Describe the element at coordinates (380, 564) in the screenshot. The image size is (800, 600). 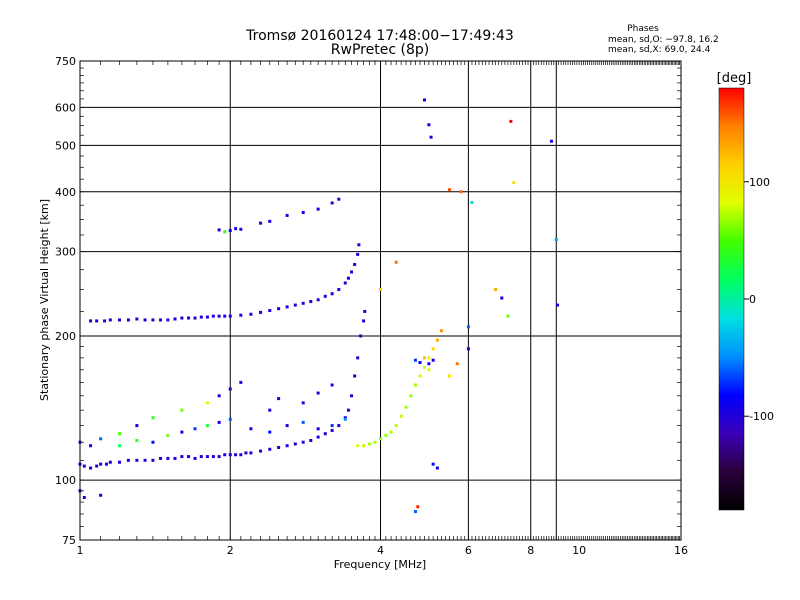
I see `x-axis-label: Frequency [MHz]` at that location.